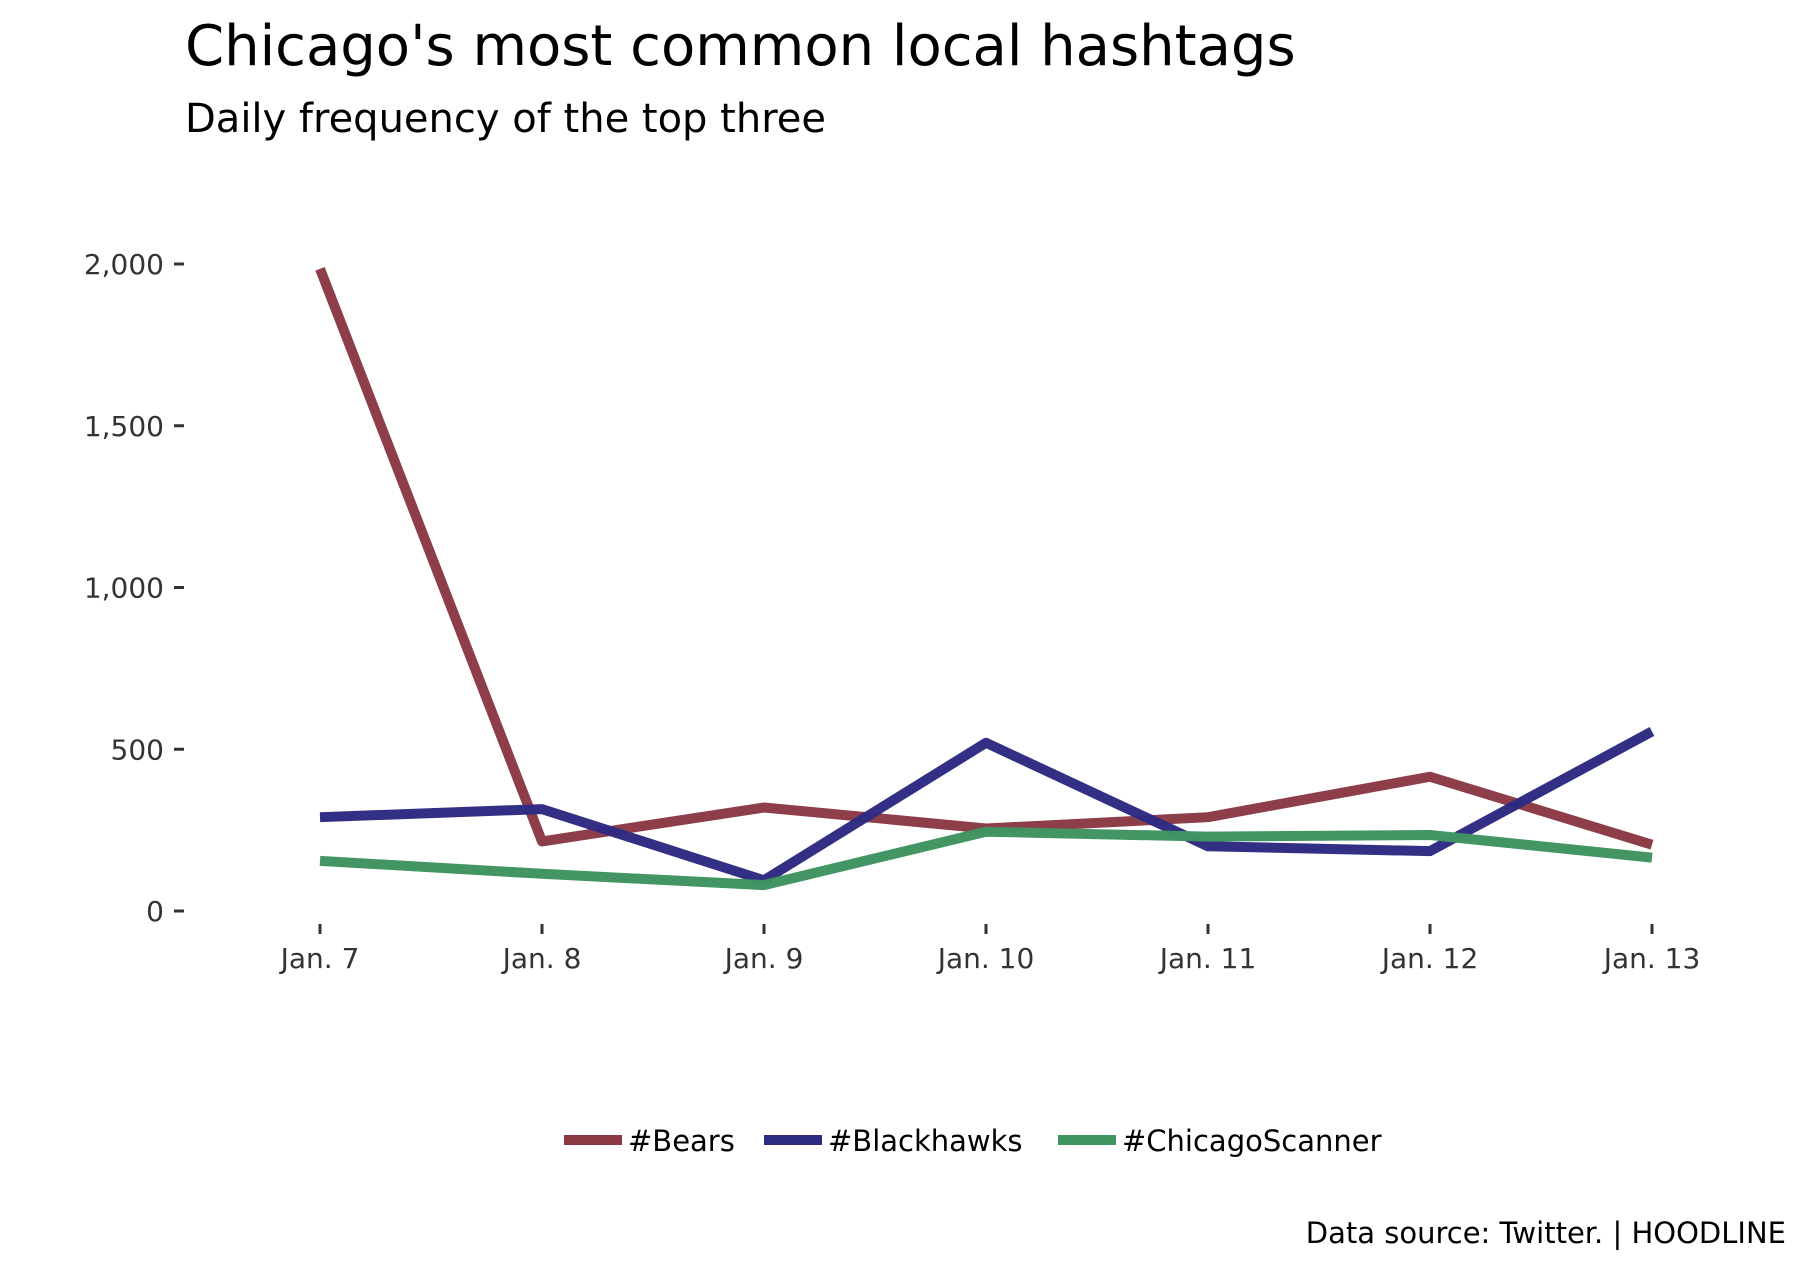 The height and width of the screenshot is (1274, 1800). Describe the element at coordinates (124, 426) in the screenshot. I see `y-tick-label: 1,500` at that location.